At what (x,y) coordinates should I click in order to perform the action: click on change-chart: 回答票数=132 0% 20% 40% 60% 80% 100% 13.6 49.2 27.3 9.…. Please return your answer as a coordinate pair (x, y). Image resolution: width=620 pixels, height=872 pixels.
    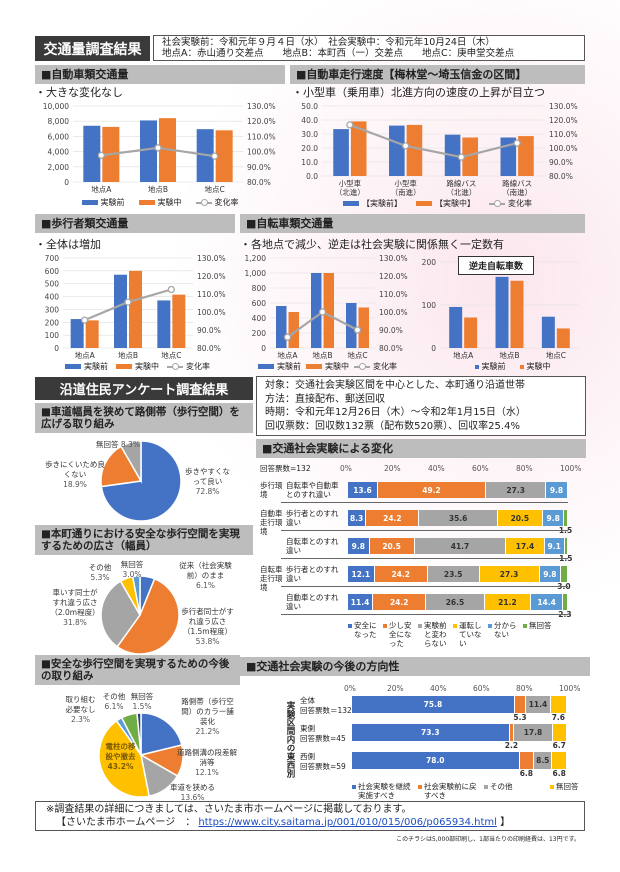
    Looking at the image, I should click on (423, 557).